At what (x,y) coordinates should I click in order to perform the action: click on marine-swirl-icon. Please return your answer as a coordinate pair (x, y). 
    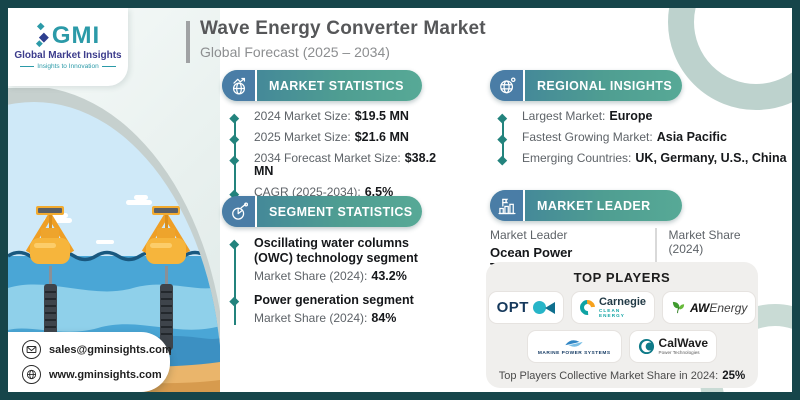
    Looking at the image, I should click on (574, 343).